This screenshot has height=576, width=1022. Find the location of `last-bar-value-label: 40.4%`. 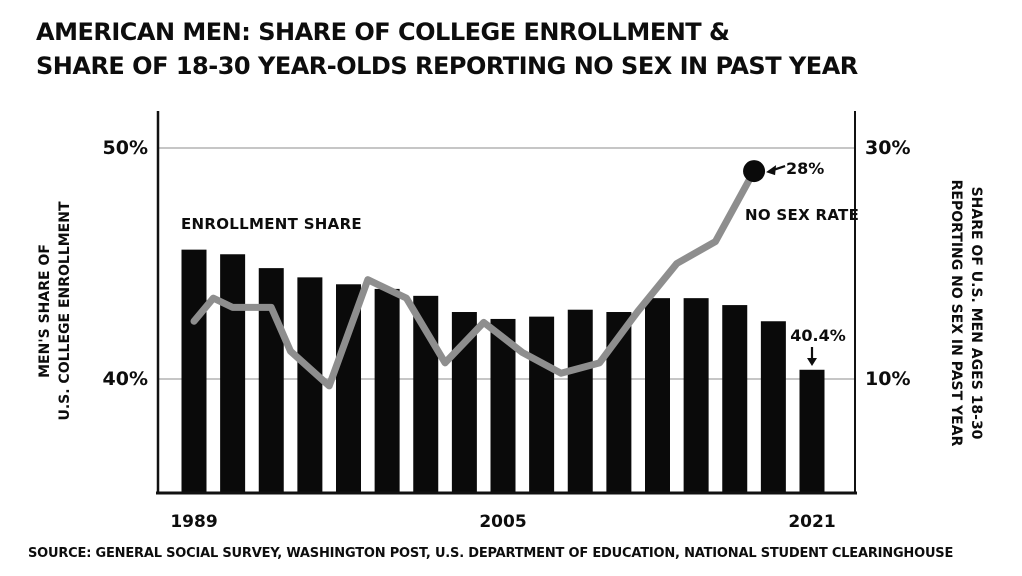

last-bar-value-label: 40.4% is located at coordinates (818, 335).